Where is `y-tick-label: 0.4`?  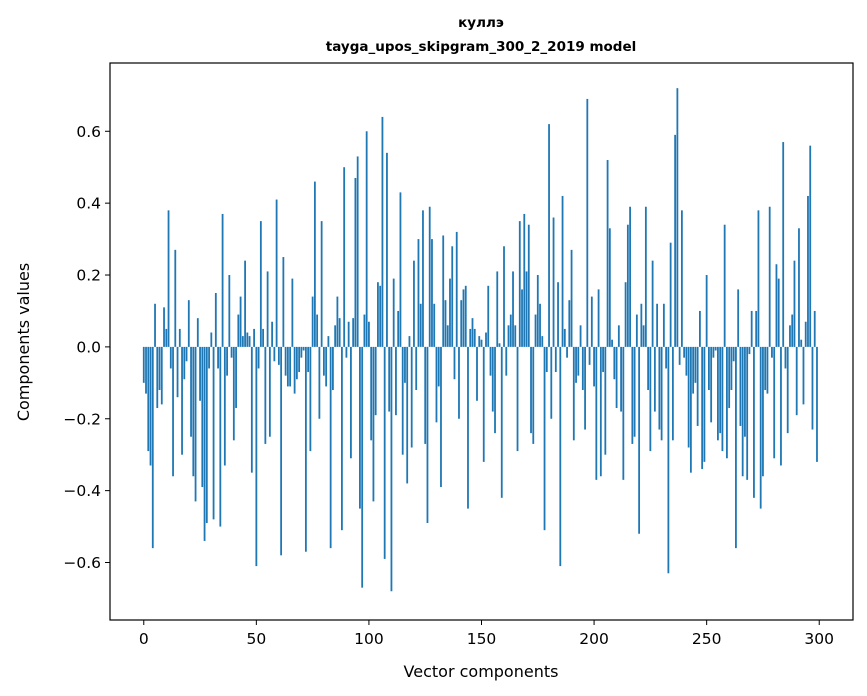 y-tick-label: 0.4 is located at coordinates (88, 204).